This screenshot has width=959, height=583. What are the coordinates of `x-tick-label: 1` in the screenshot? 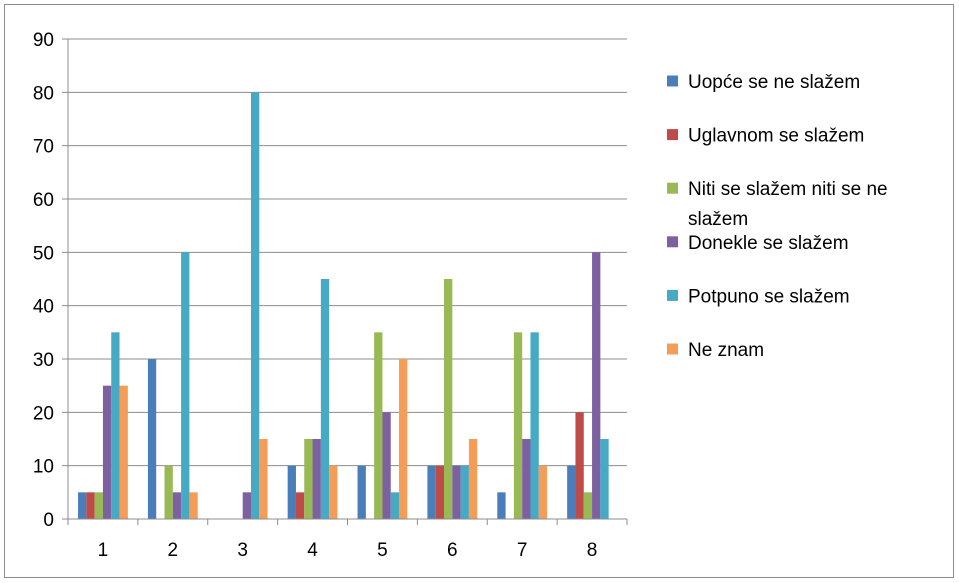 It's located at (103, 550).